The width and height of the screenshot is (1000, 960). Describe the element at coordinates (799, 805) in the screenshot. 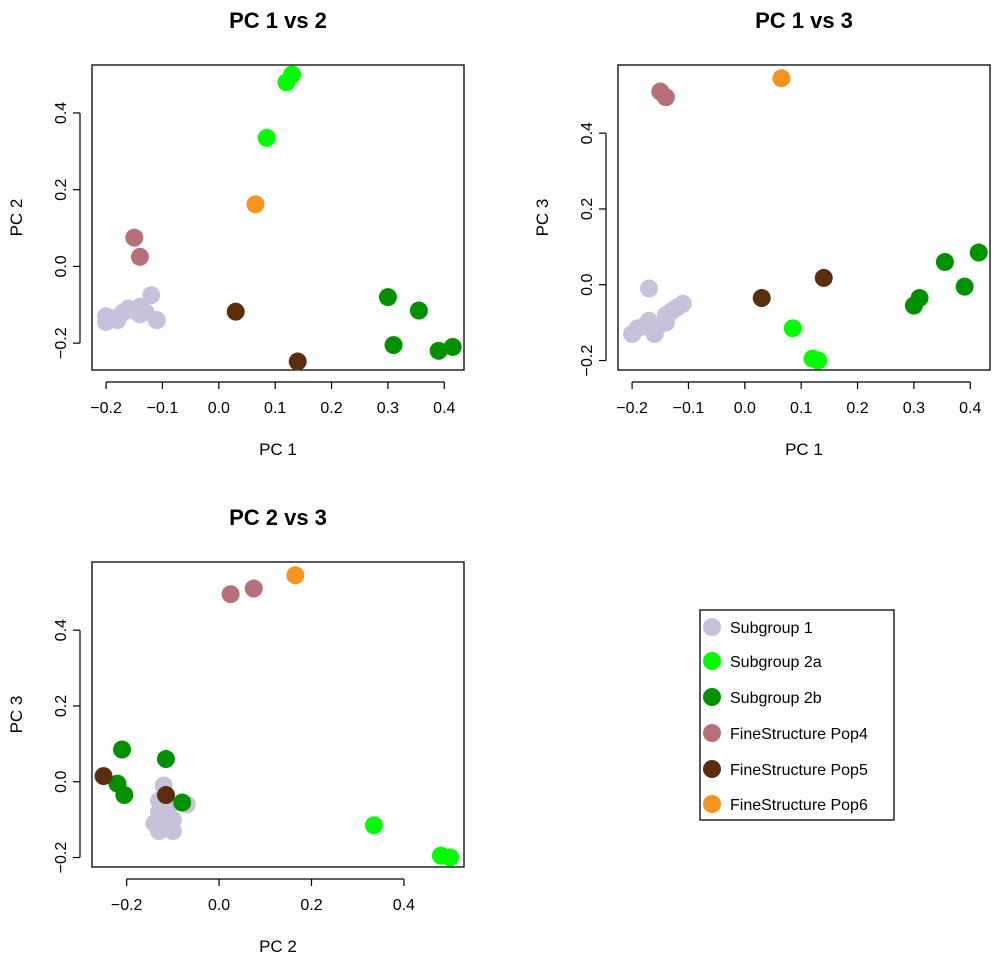

I see `legend-label-pop6: FineStructure Pop6` at that location.